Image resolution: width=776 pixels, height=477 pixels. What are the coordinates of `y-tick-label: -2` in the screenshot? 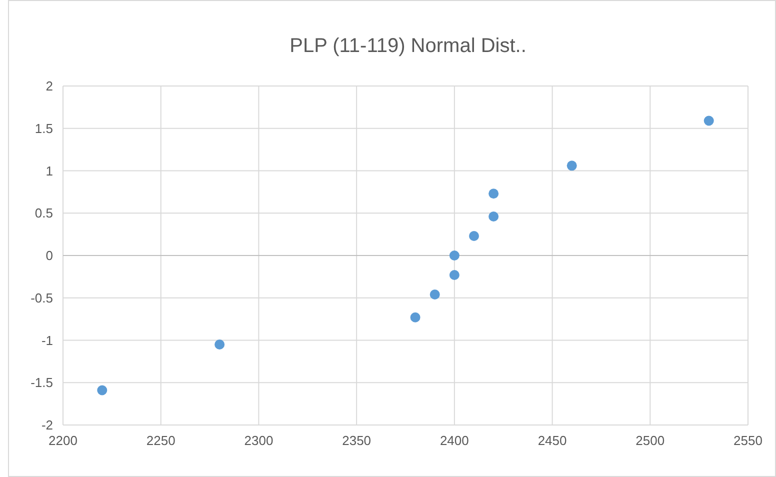 It's located at (47, 425).